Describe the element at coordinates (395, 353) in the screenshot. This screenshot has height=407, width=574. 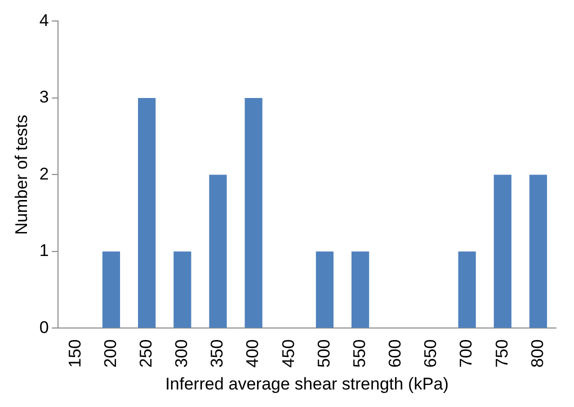
I see `x-tick-label: 600` at that location.